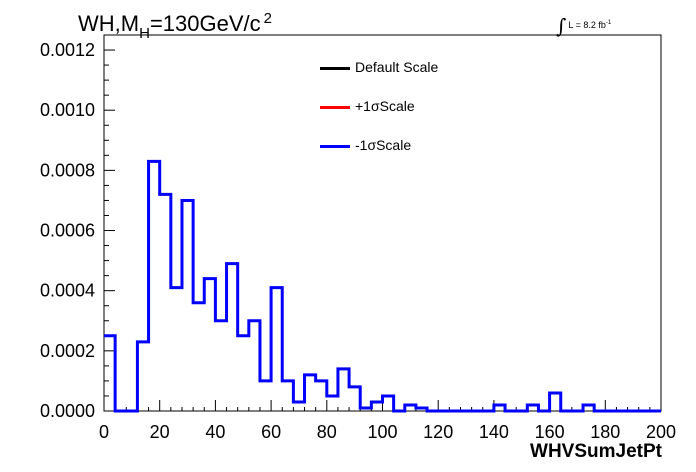  I want to click on y-tick-label: 0.0012, so click(67, 50).